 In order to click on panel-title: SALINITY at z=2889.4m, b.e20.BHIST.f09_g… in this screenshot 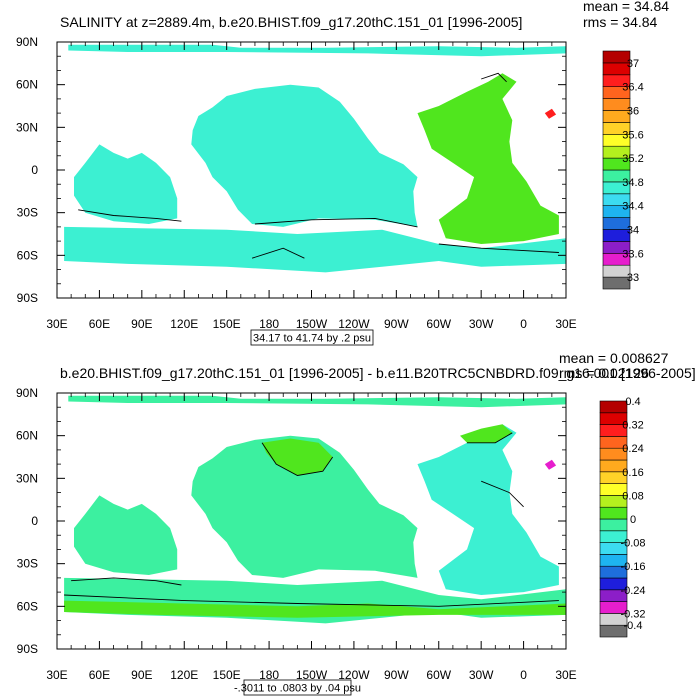, I will do `click(291, 22)`.